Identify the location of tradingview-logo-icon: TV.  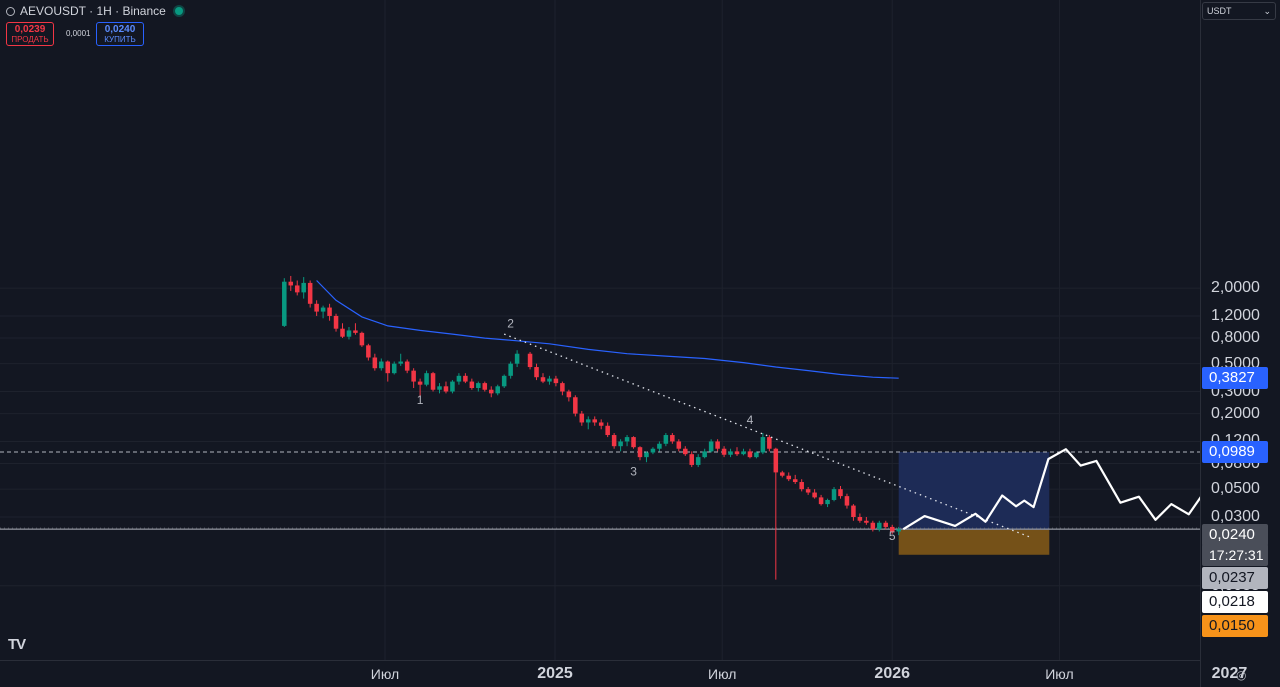
(17, 644).